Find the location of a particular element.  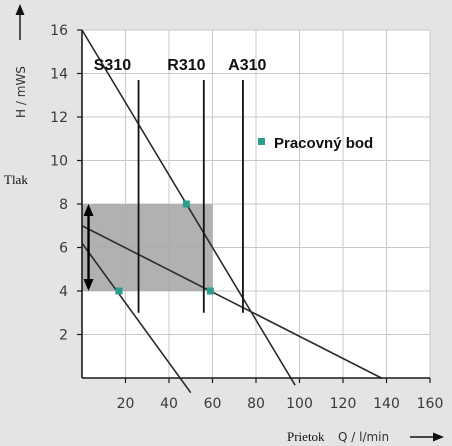

y-tick-label: 2 is located at coordinates (63, 336).